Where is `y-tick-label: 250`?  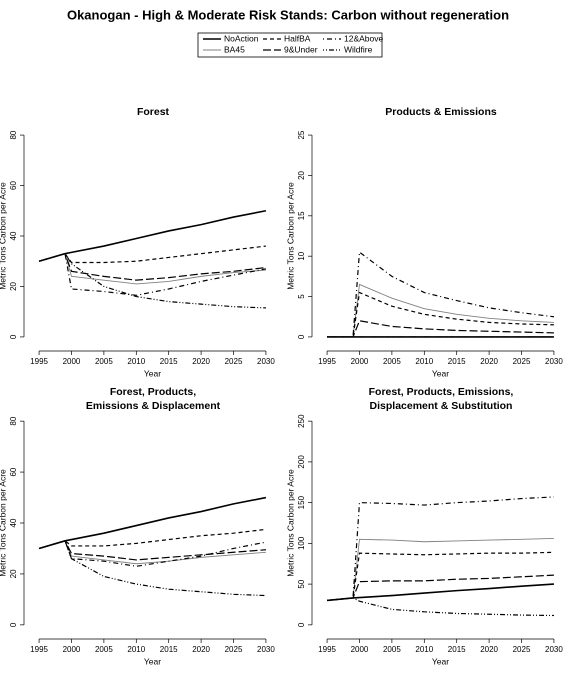 y-tick-label: 250 is located at coordinates (301, 421).